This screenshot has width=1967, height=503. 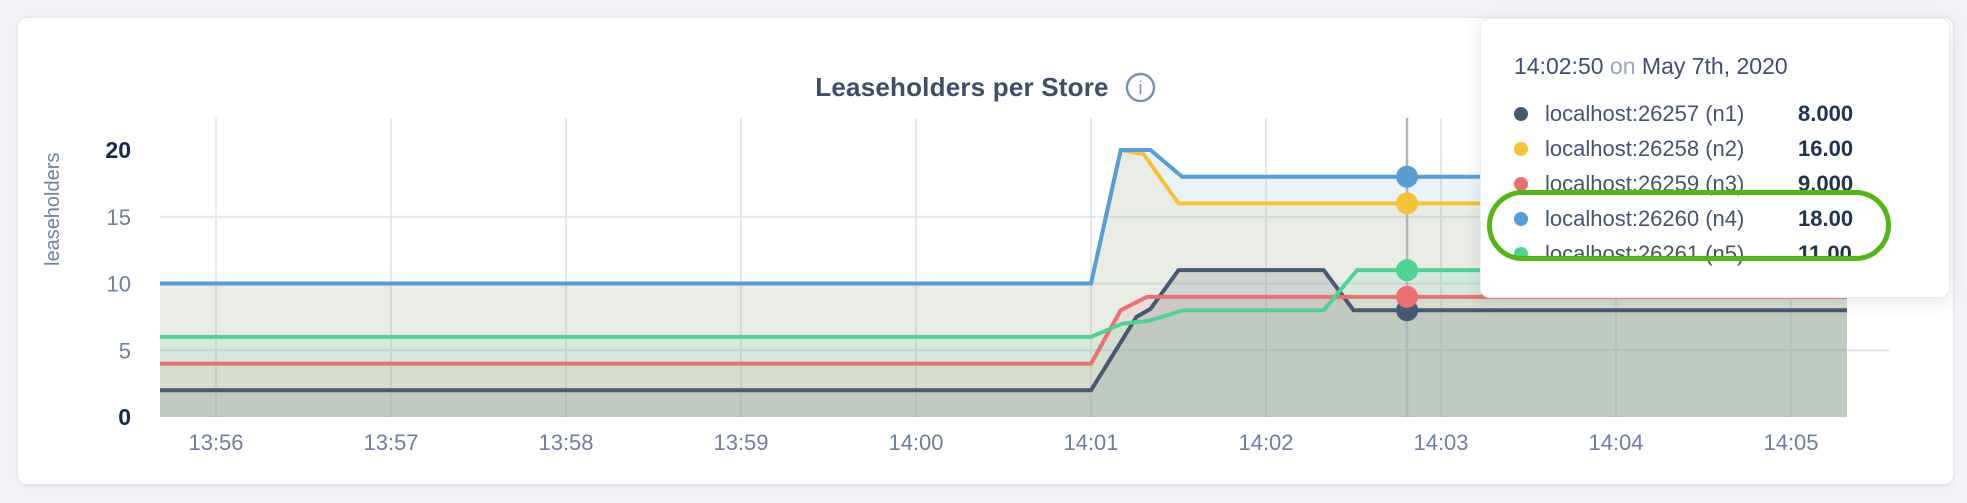 I want to click on series-value: 8.000, so click(x=1826, y=113).